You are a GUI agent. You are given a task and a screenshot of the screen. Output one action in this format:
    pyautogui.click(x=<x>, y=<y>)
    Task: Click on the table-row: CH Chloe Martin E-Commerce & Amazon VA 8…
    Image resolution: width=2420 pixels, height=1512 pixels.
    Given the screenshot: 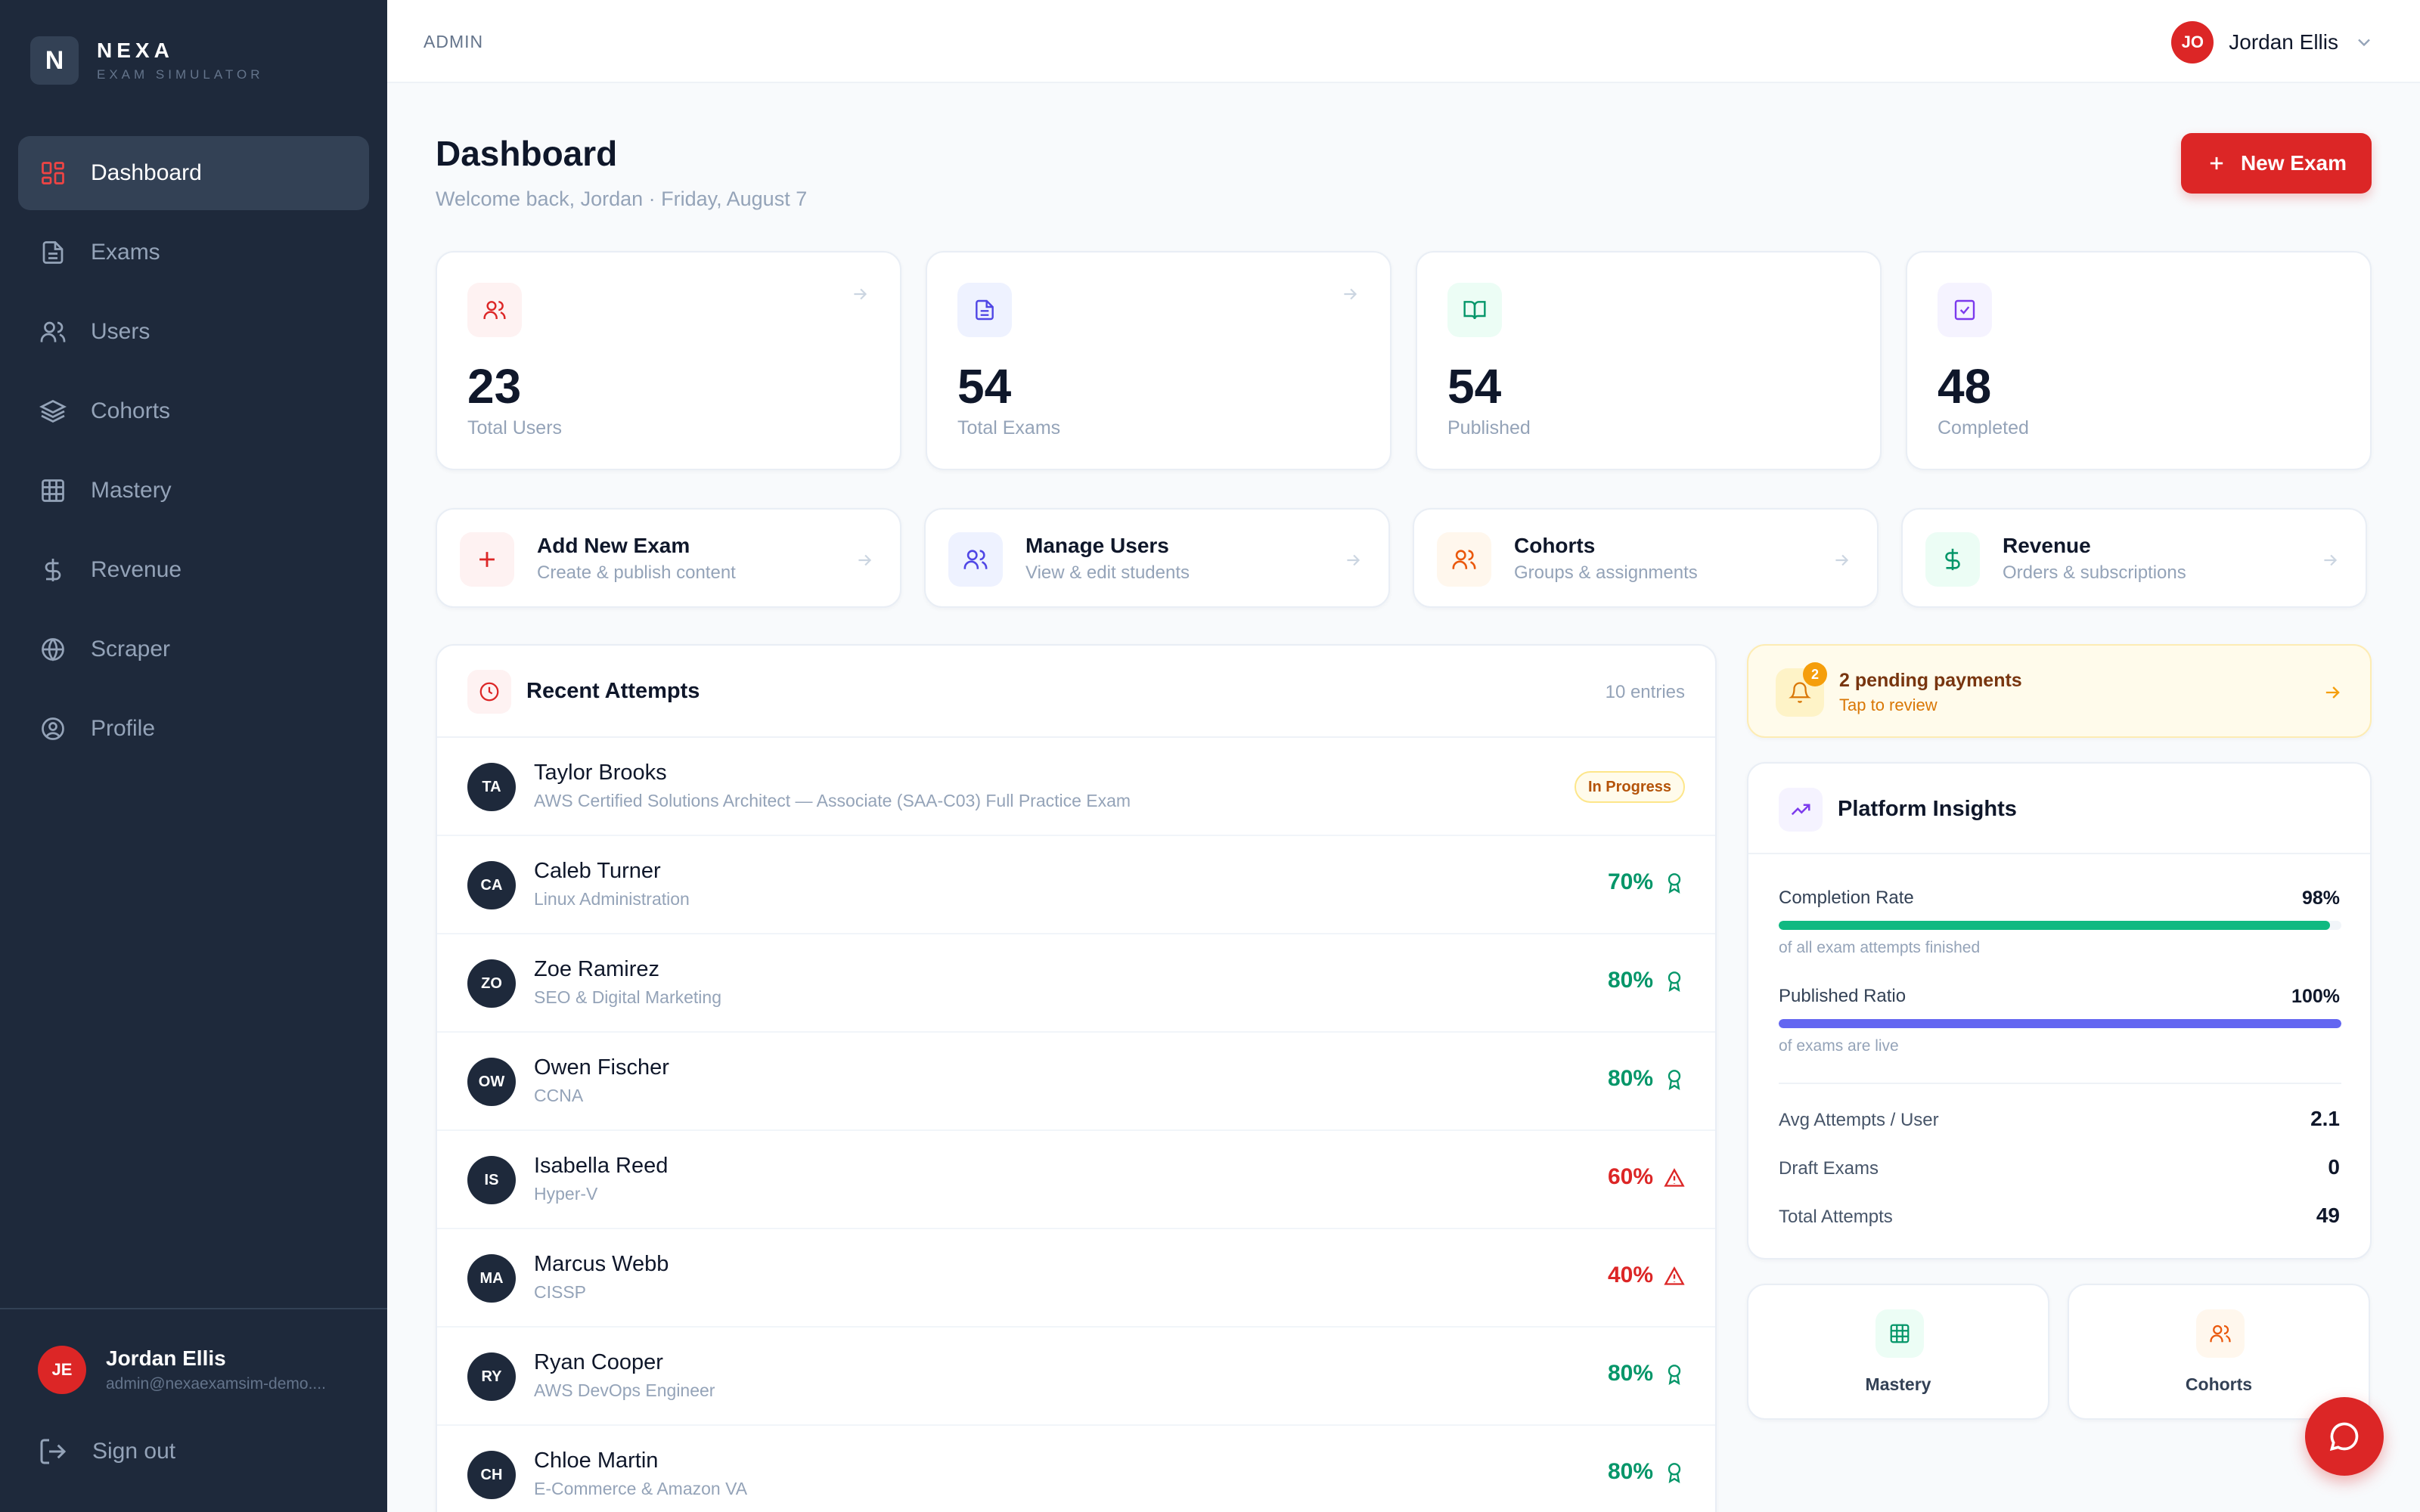 What is the action you would take?
    pyautogui.click(x=1076, y=1469)
    